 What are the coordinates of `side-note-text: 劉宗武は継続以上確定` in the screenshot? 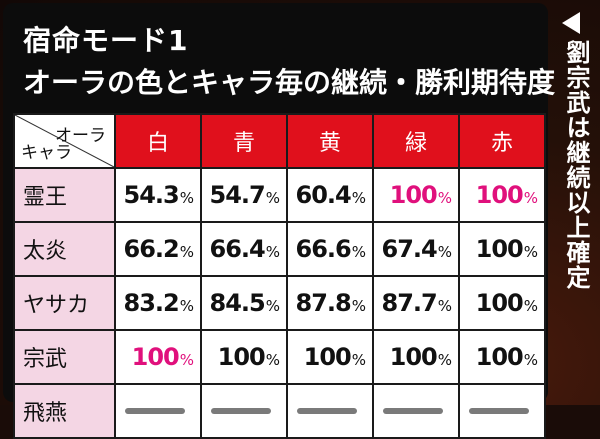 It's located at (576, 165).